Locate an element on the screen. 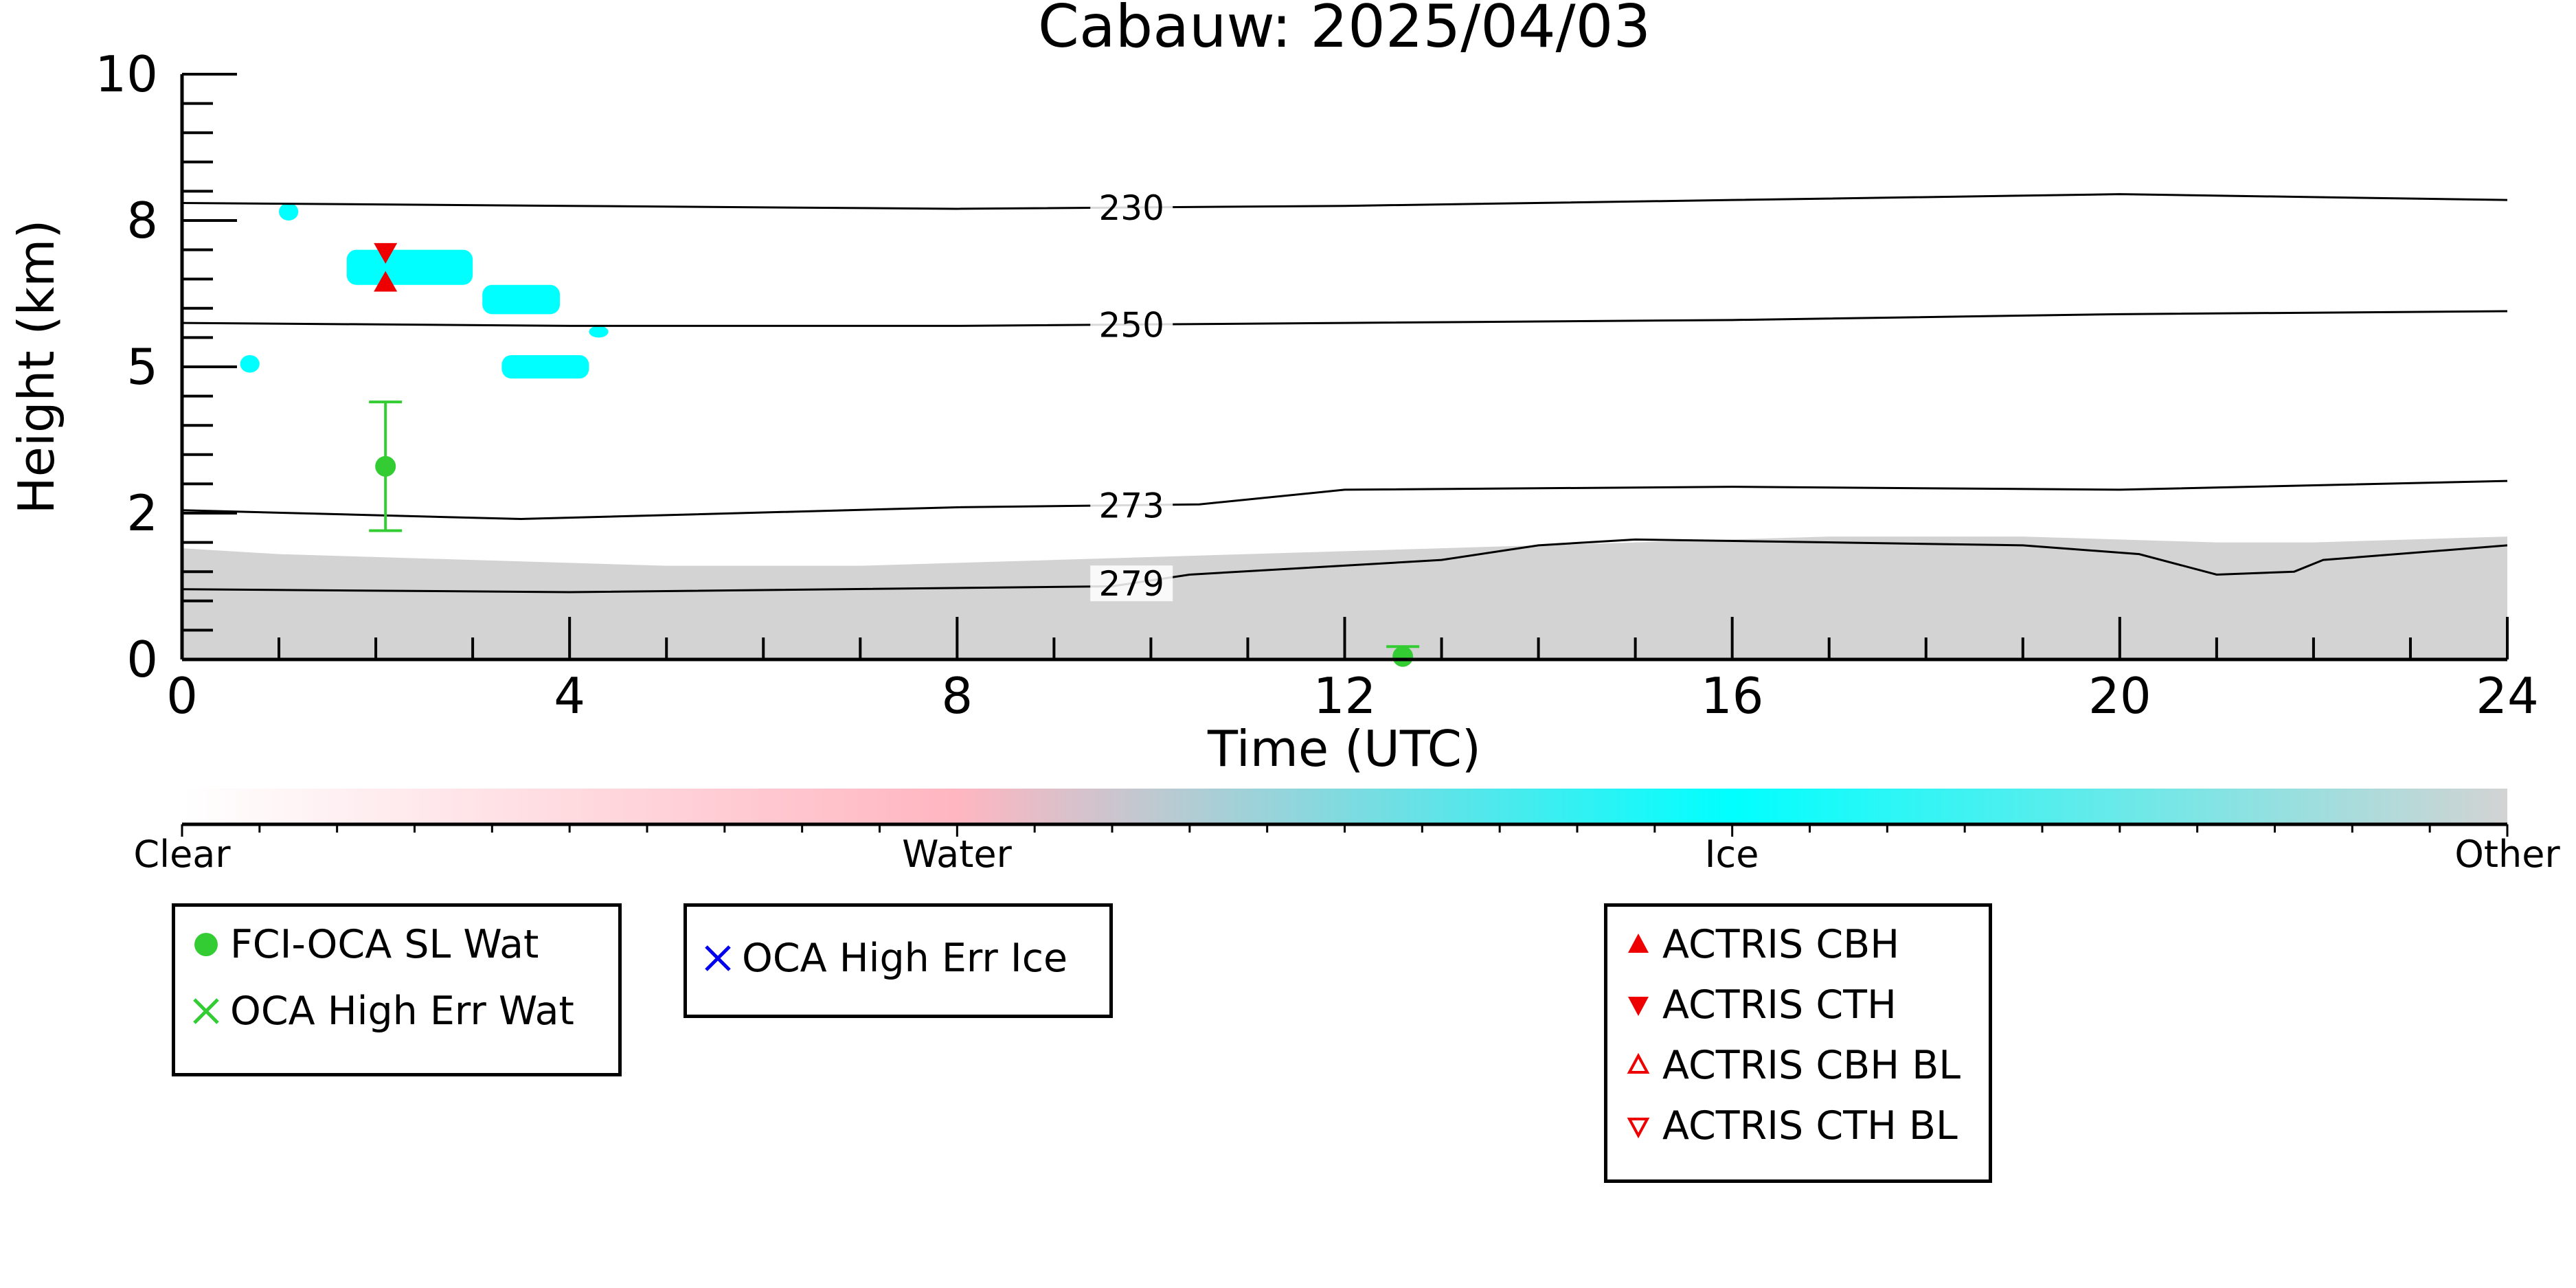  legend-water: FCI-OCA SL Wat OCA High Err Wat is located at coordinates (397, 989).